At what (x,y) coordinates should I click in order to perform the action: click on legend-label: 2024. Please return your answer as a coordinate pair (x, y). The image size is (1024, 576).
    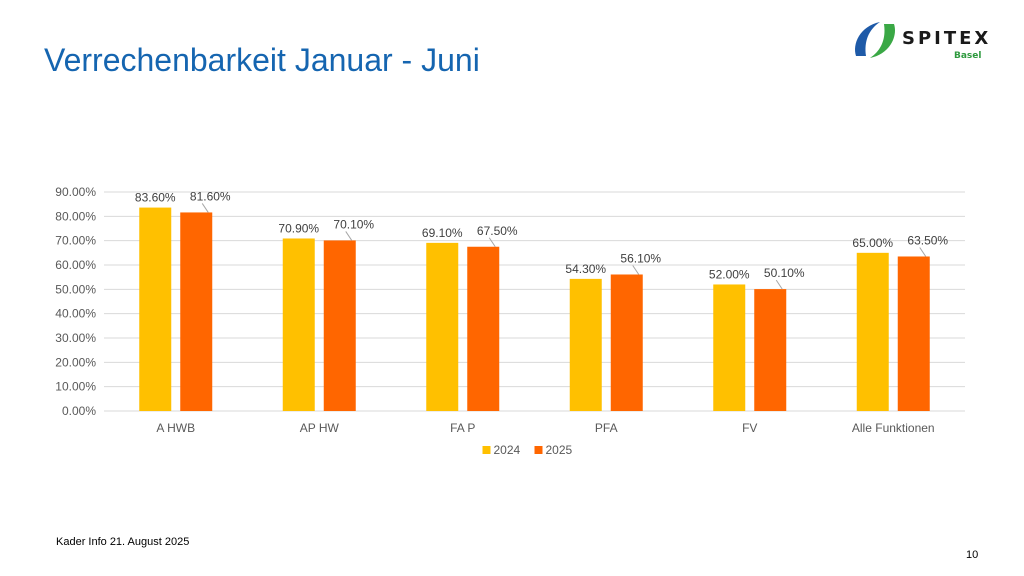
    Looking at the image, I should click on (507, 450).